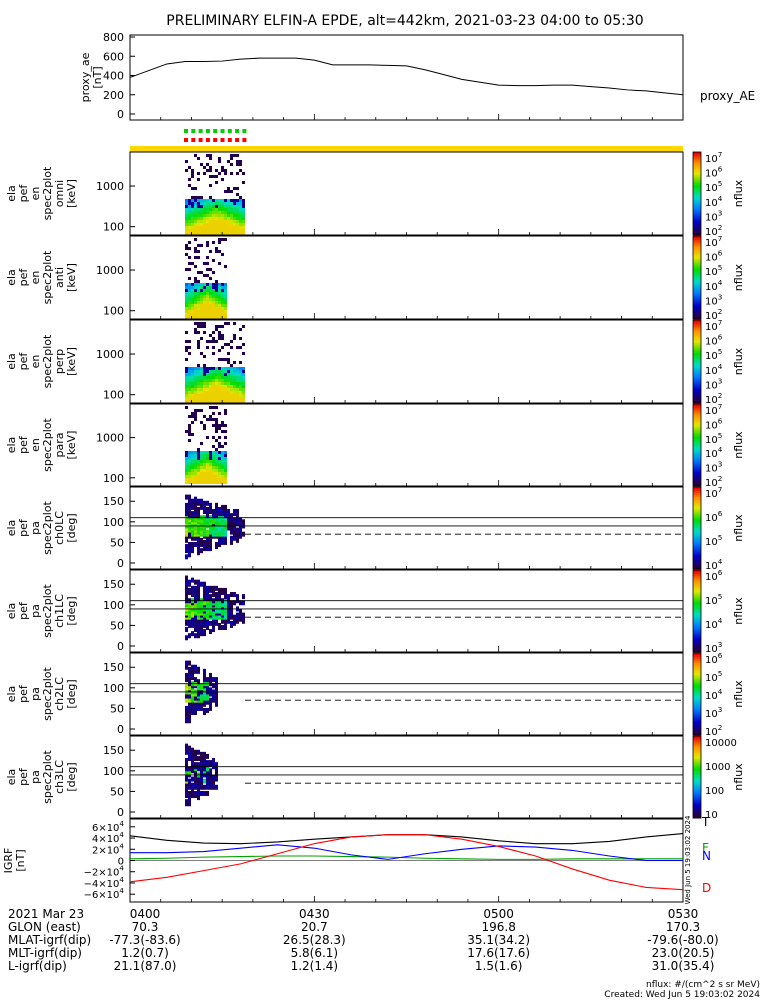 The height and width of the screenshot is (1000, 775). I want to click on y-tick-label: 100, so click(113, 522).